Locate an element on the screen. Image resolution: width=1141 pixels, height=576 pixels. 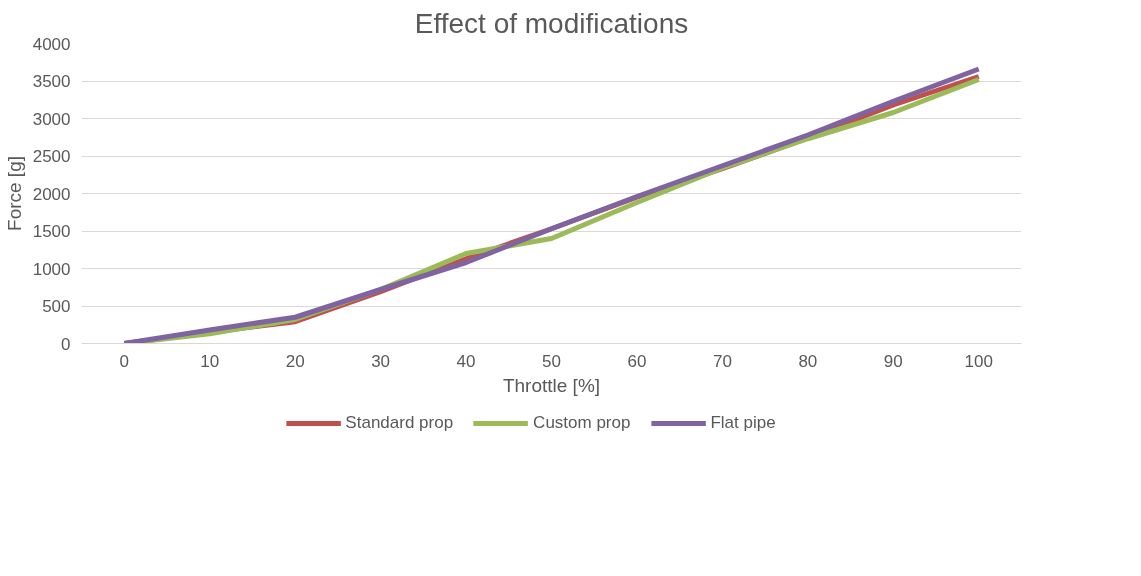
x-tick-label: 10 is located at coordinates (210, 361).